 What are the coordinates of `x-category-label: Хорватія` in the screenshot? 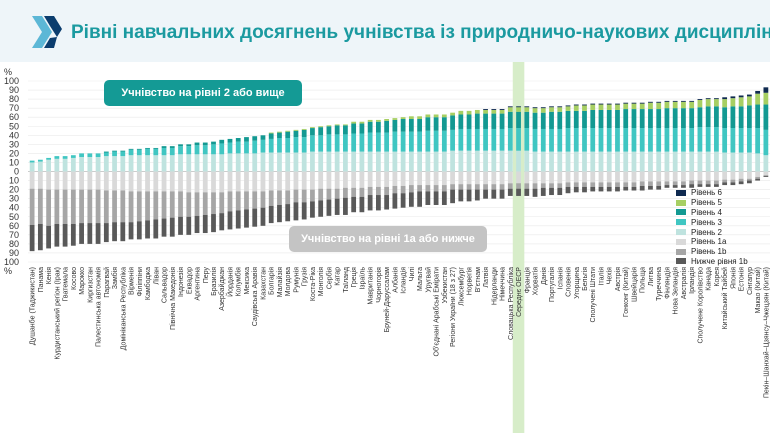 It's located at (536, 281).